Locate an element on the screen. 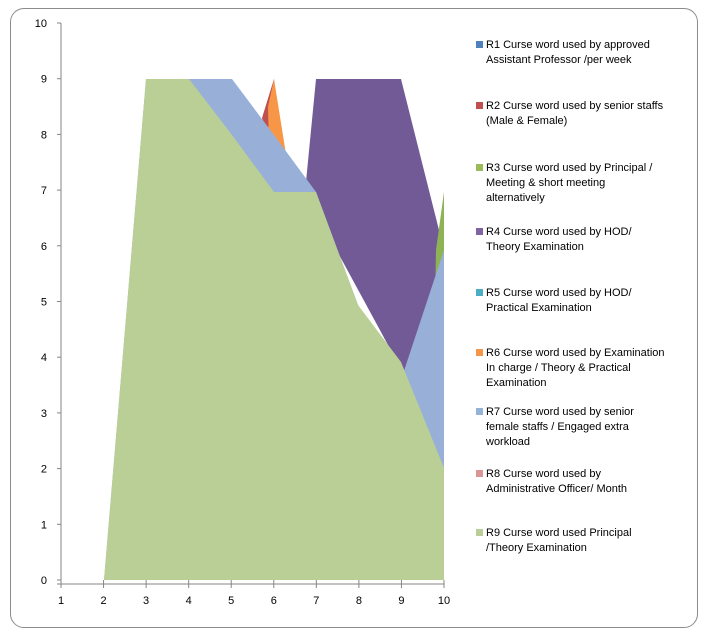  y-tick-label: 6 is located at coordinates (44, 247).